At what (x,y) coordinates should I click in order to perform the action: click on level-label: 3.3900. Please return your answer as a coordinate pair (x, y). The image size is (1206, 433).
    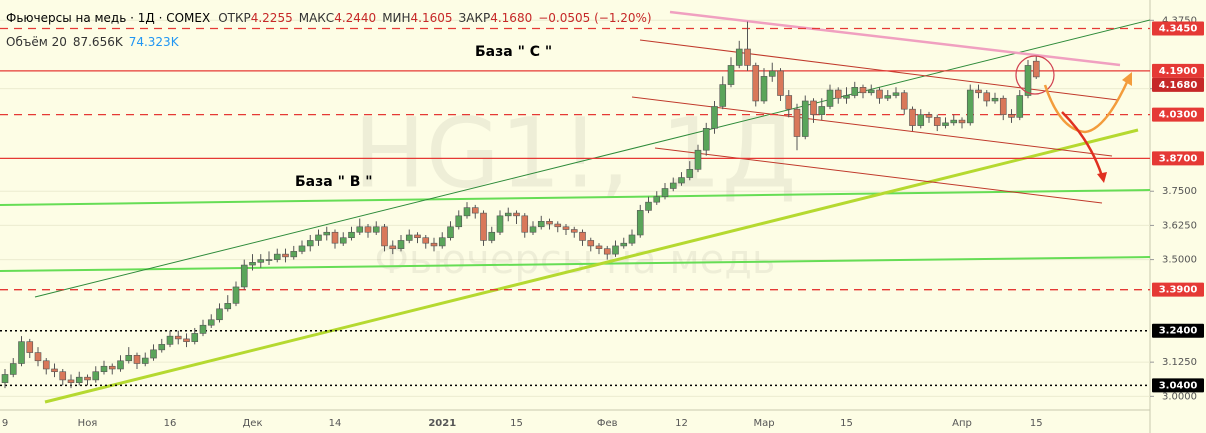
    Looking at the image, I should click on (1178, 290).